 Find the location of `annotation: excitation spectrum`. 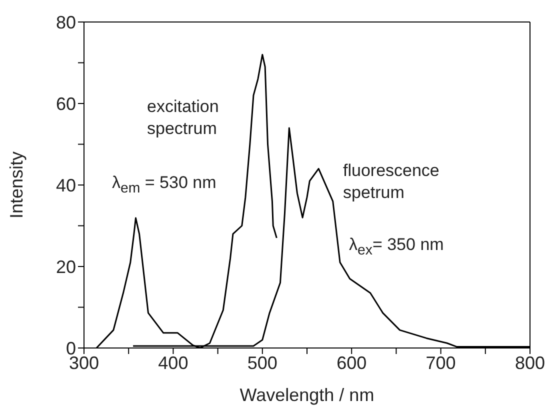

annotation: excitation spectrum is located at coordinates (183, 118).